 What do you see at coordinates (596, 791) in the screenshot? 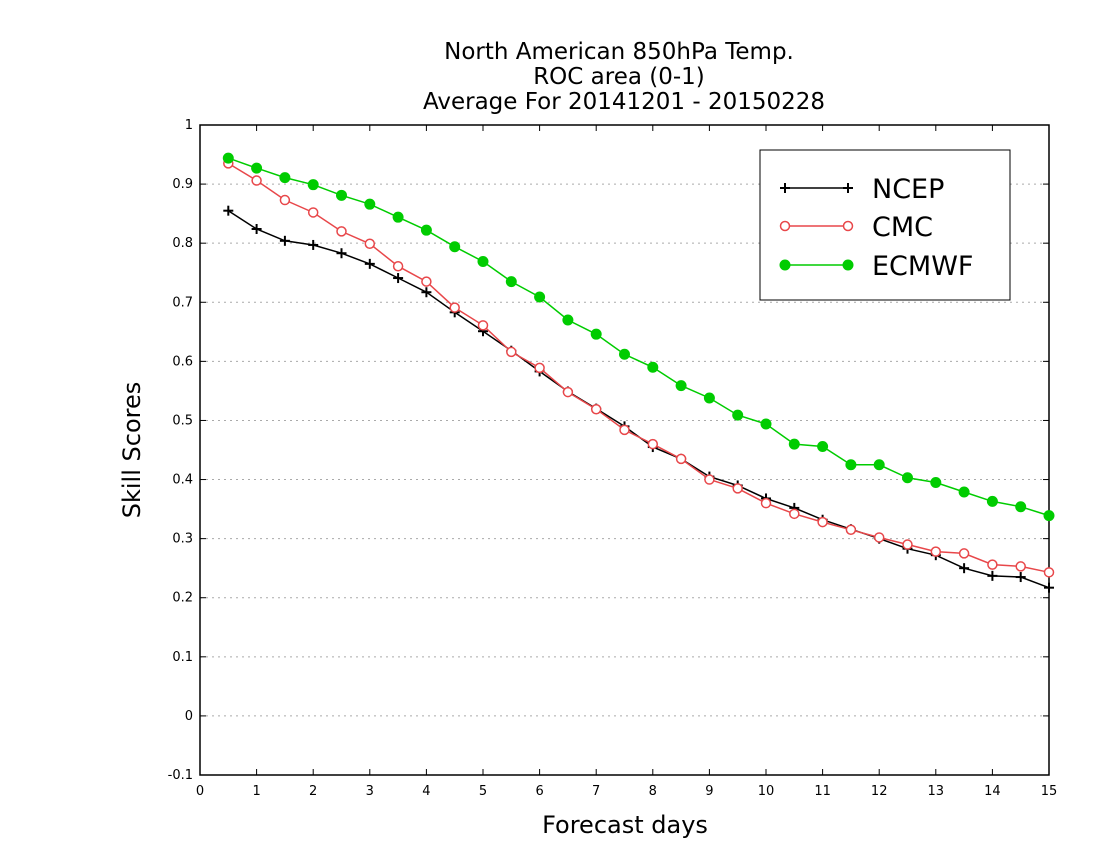
I see `x-tick-label: 7` at bounding box center [596, 791].